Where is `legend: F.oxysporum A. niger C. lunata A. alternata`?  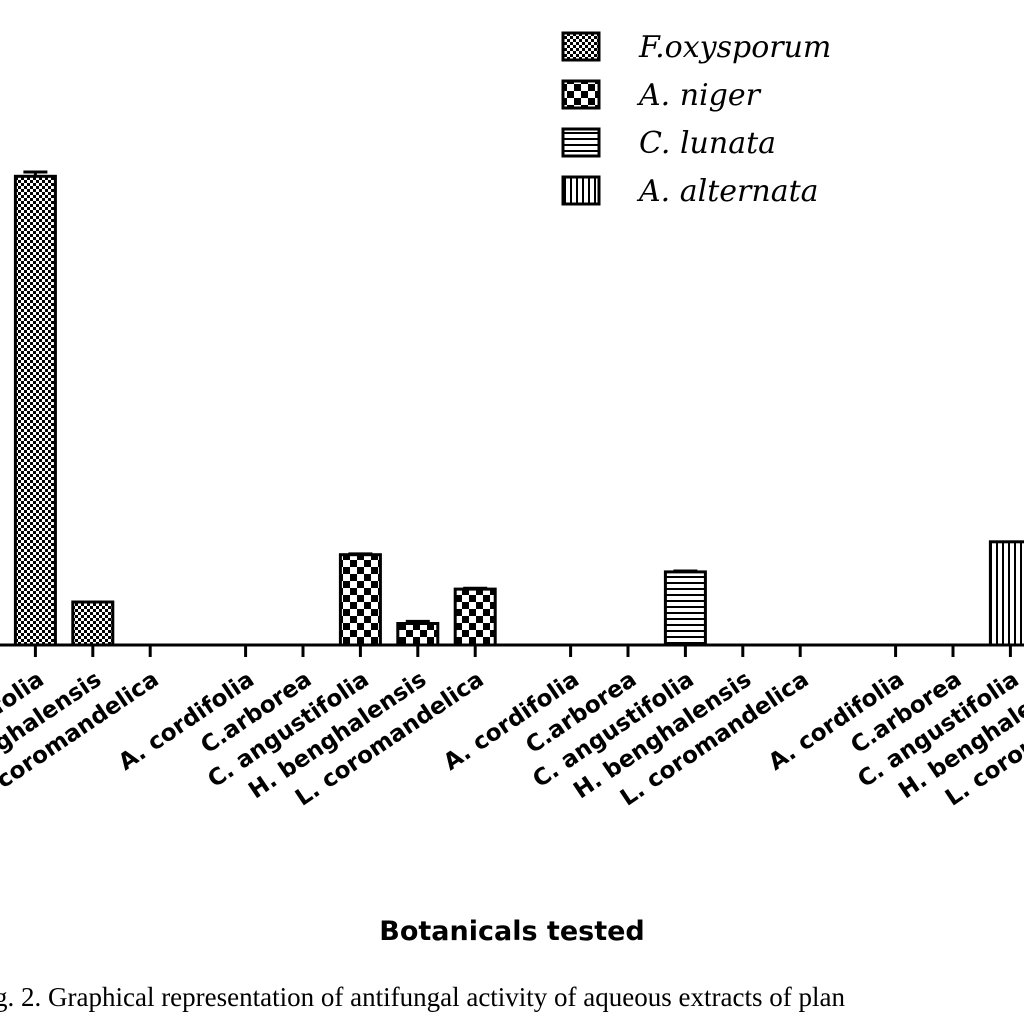 legend: F.oxysporum A. niger C. lunata A. alternata is located at coordinates (696, 119).